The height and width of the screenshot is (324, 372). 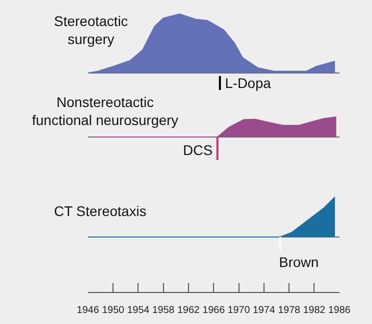 I want to click on x-tick-label: 1950, so click(x=113, y=310).